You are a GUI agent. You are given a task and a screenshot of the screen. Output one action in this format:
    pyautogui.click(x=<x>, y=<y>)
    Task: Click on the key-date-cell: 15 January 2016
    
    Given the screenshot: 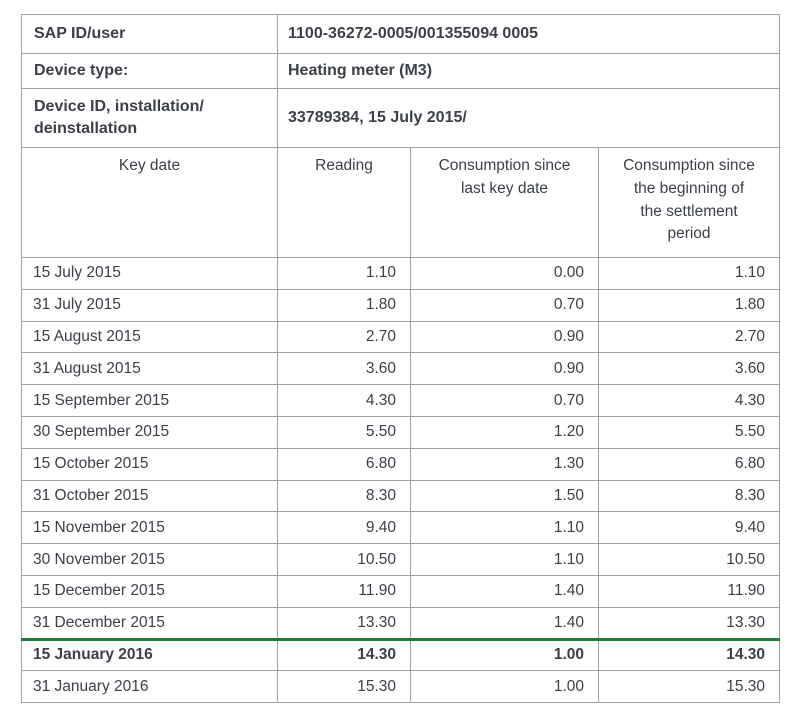 What is the action you would take?
    pyautogui.click(x=149, y=654)
    